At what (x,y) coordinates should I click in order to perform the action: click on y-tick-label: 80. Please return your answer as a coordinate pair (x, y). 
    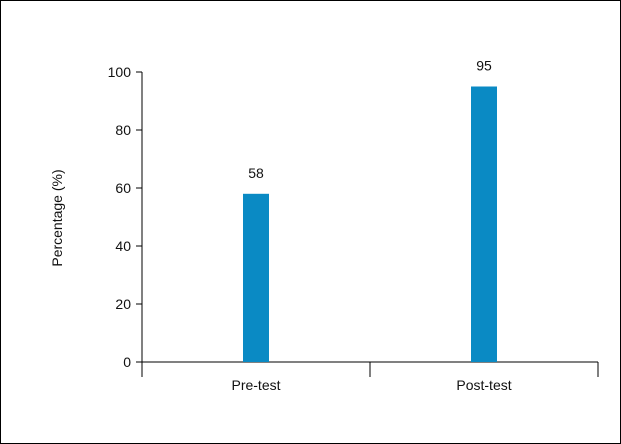
    Looking at the image, I should click on (123, 130).